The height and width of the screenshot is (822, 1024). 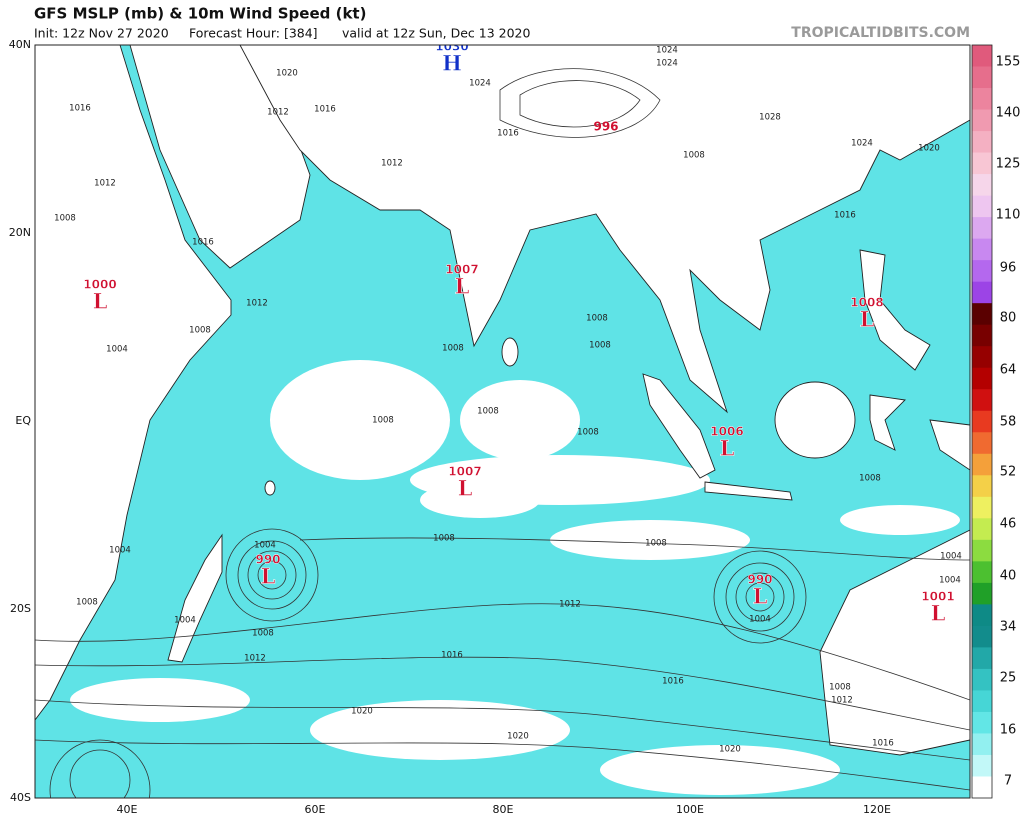 I want to click on lon-label: 100E, so click(x=690, y=809).